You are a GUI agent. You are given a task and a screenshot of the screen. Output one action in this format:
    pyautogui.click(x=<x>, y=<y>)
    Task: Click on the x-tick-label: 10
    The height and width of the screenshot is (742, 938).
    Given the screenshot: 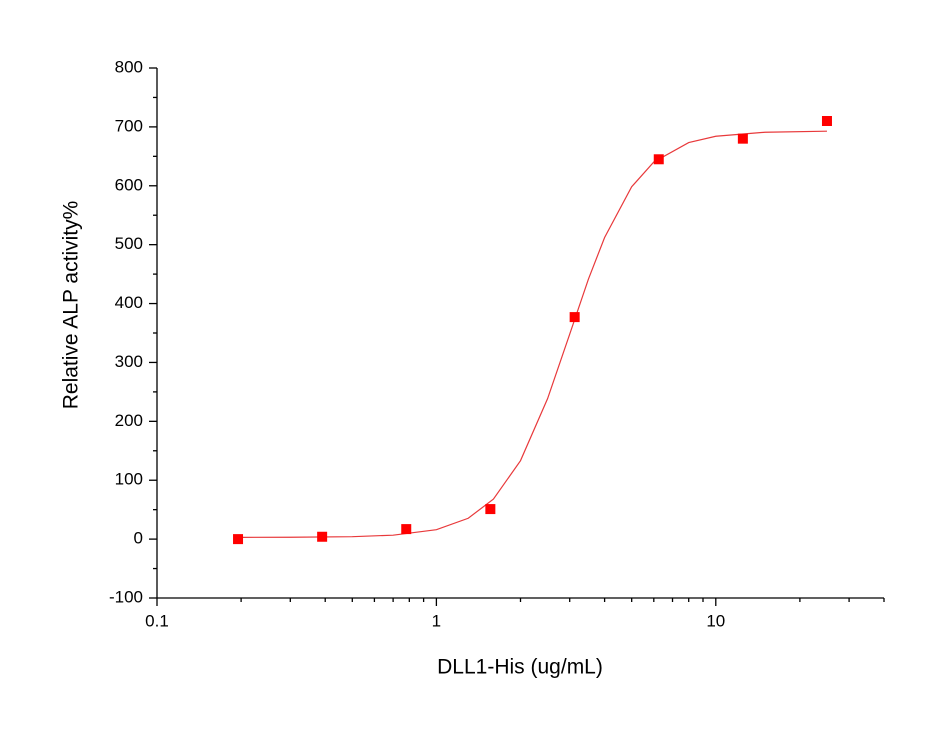 What is the action you would take?
    pyautogui.click(x=715, y=620)
    